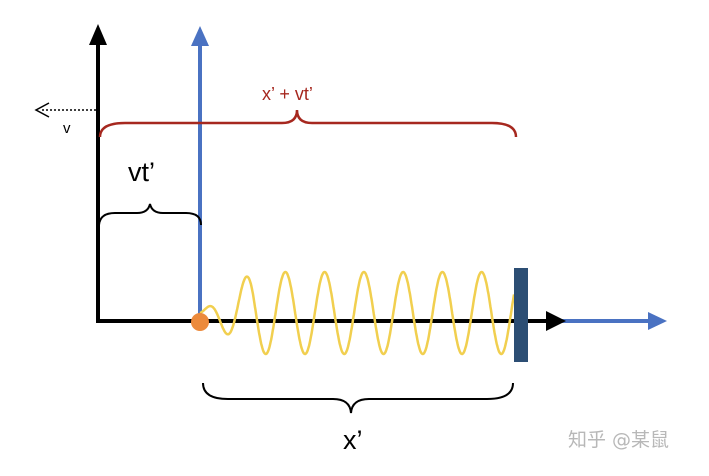 The width and height of the screenshot is (709, 476). I want to click on rest-y-axis-arrowhead, so click(98, 34).